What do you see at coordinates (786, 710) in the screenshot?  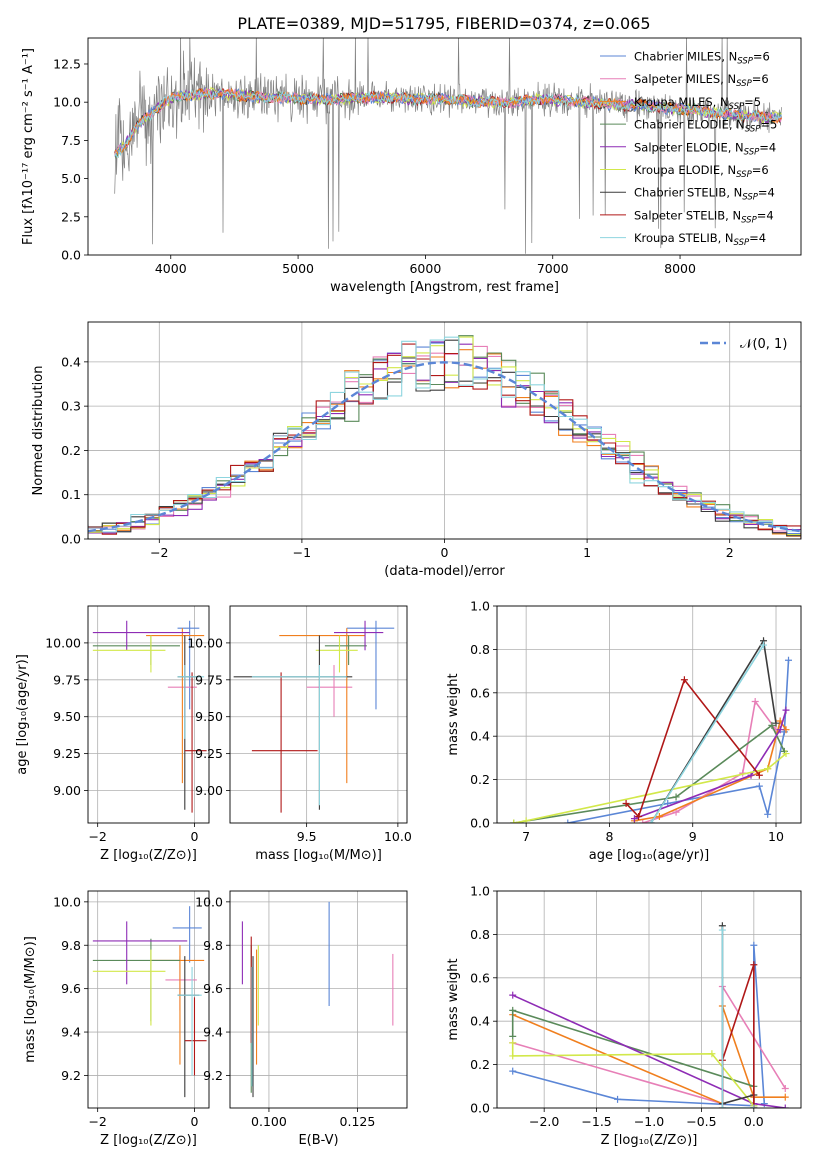 I see `weight-point-salpeter-elodie` at bounding box center [786, 710].